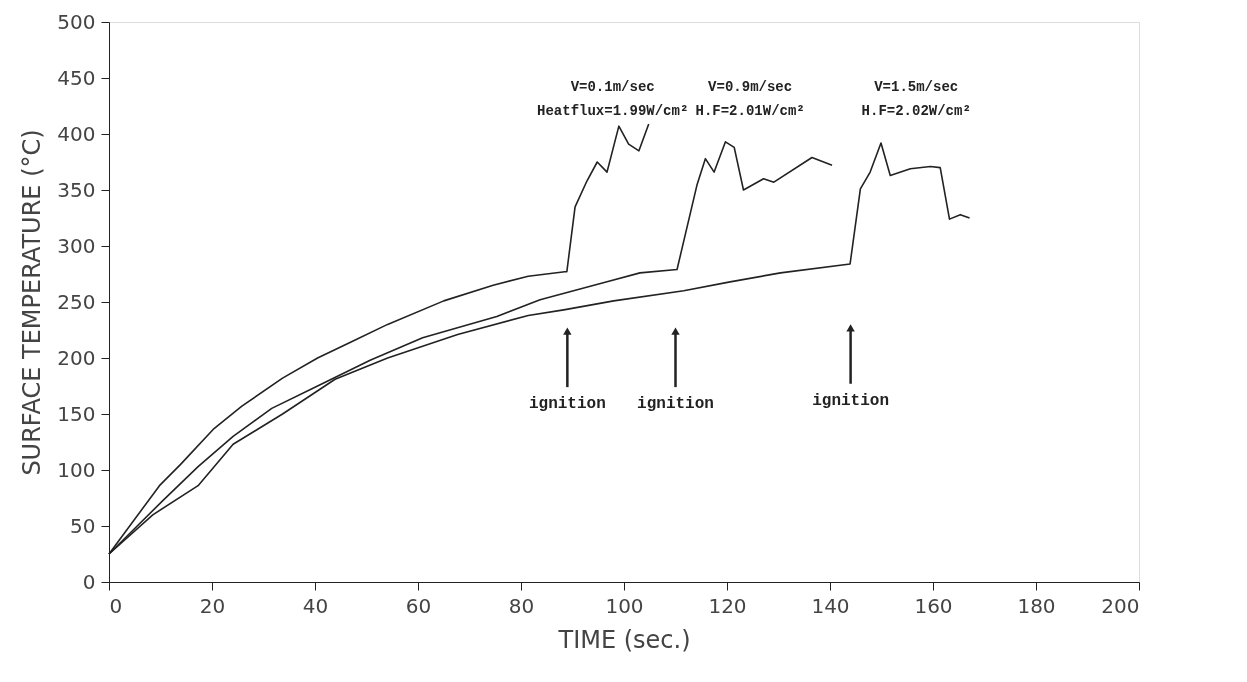  I want to click on text: V=1.5m/sec H.F=2.02W/cm², so click(916, 98).